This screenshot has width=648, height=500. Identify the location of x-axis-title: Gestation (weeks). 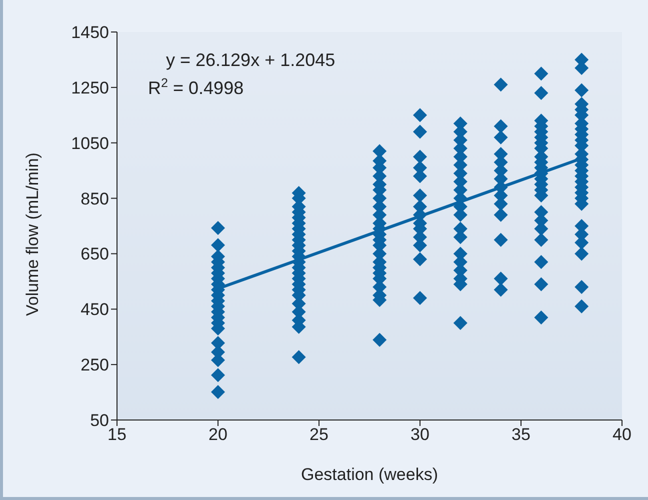
(369, 474).